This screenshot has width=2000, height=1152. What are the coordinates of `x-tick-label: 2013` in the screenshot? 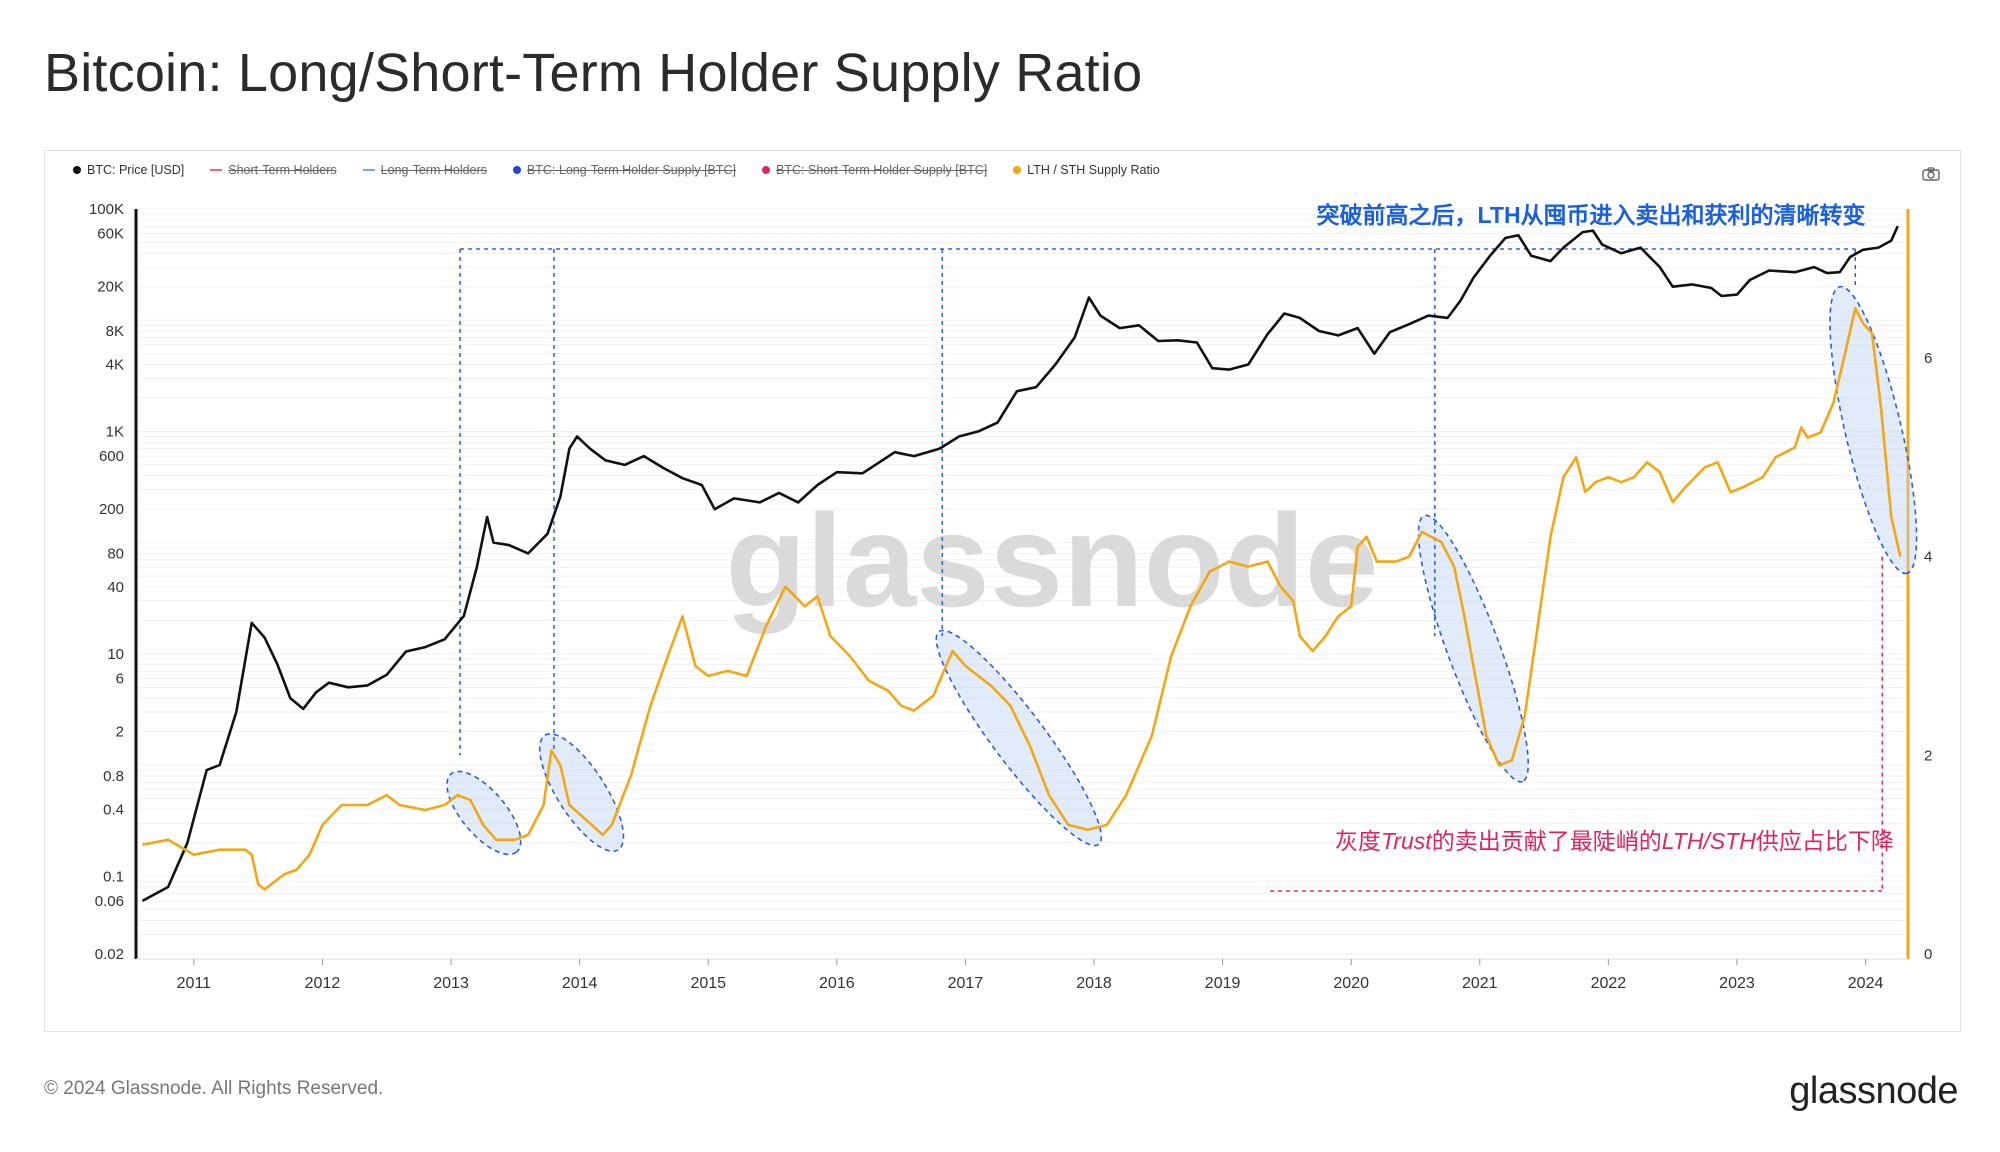 It's located at (451, 983).